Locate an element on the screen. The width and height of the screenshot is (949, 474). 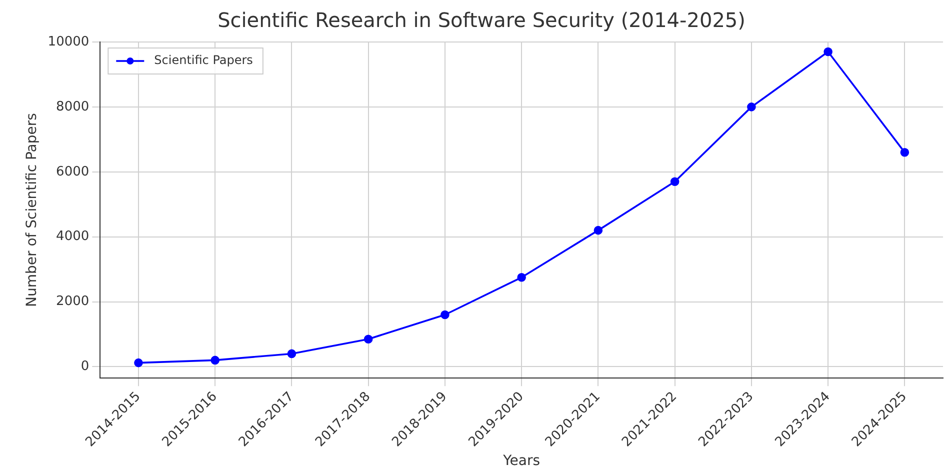
x-axis-title: Years is located at coordinates (521, 461).